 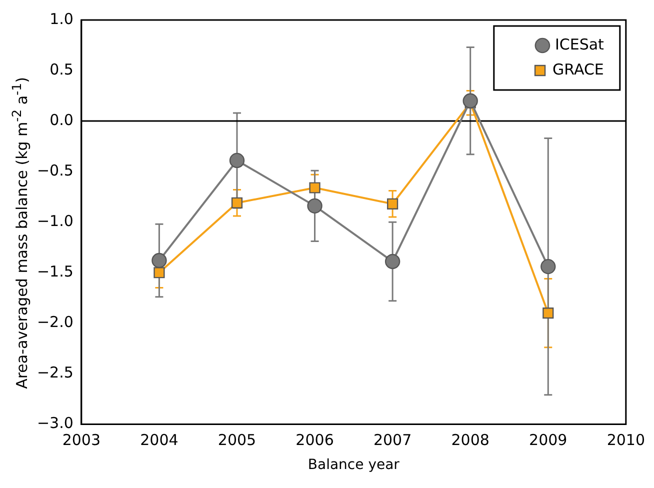 I want to click on y-tick-label: 0.0, so click(x=62, y=119).